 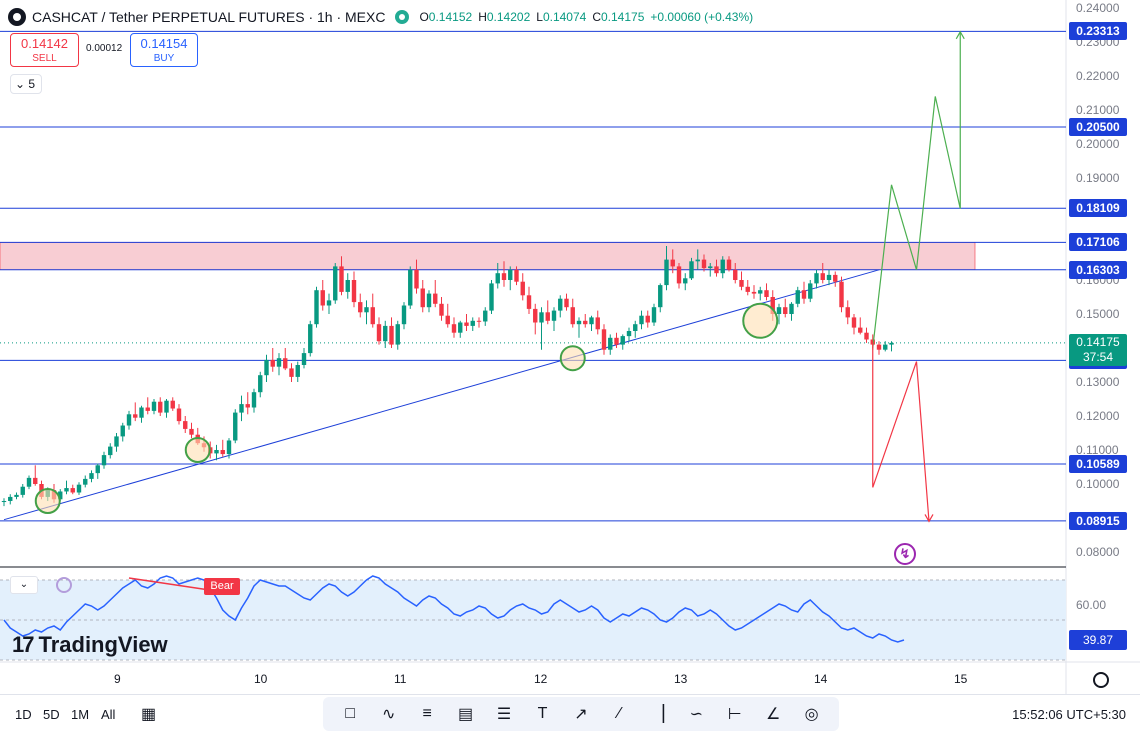 I want to click on logo-icon, so click(x=17, y=17).